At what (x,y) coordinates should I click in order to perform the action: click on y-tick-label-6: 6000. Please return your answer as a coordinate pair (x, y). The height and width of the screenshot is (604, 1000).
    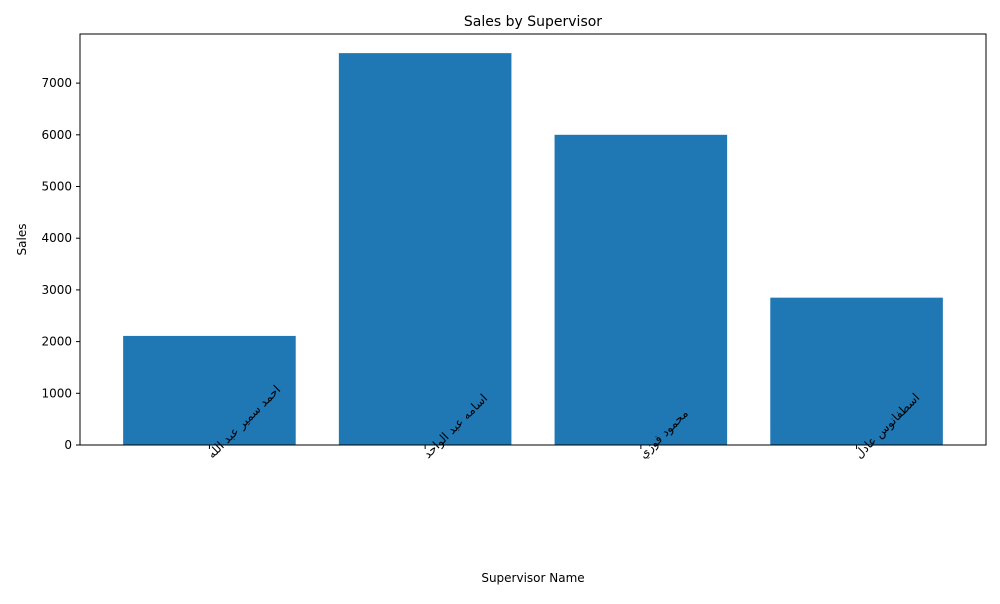
    Looking at the image, I should click on (56, 135).